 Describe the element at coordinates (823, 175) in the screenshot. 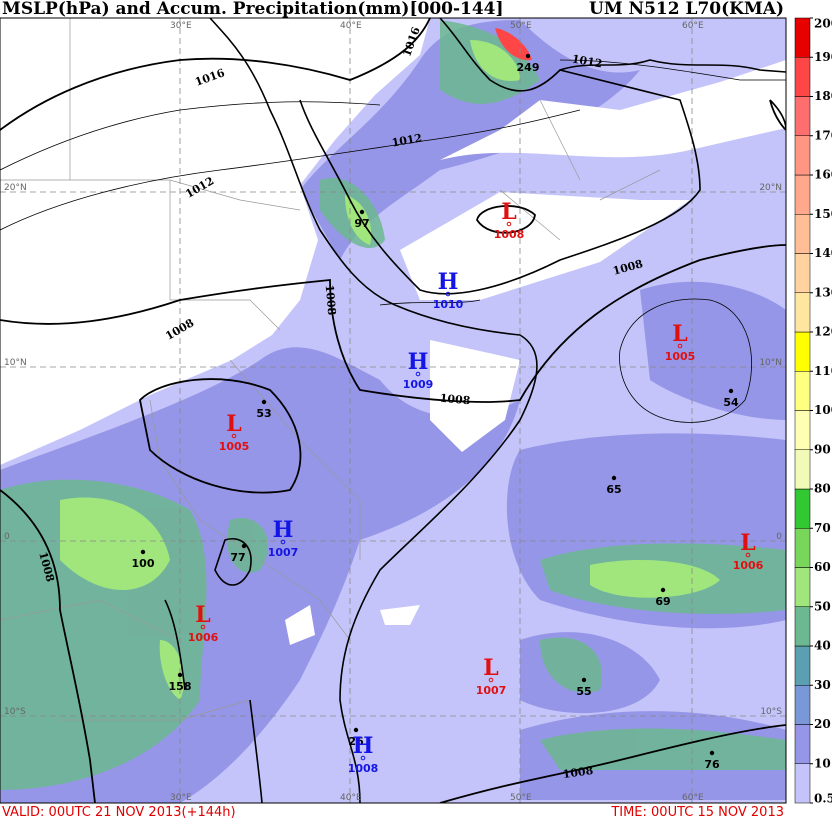

I see `colorbar-tick-label: 160` at that location.